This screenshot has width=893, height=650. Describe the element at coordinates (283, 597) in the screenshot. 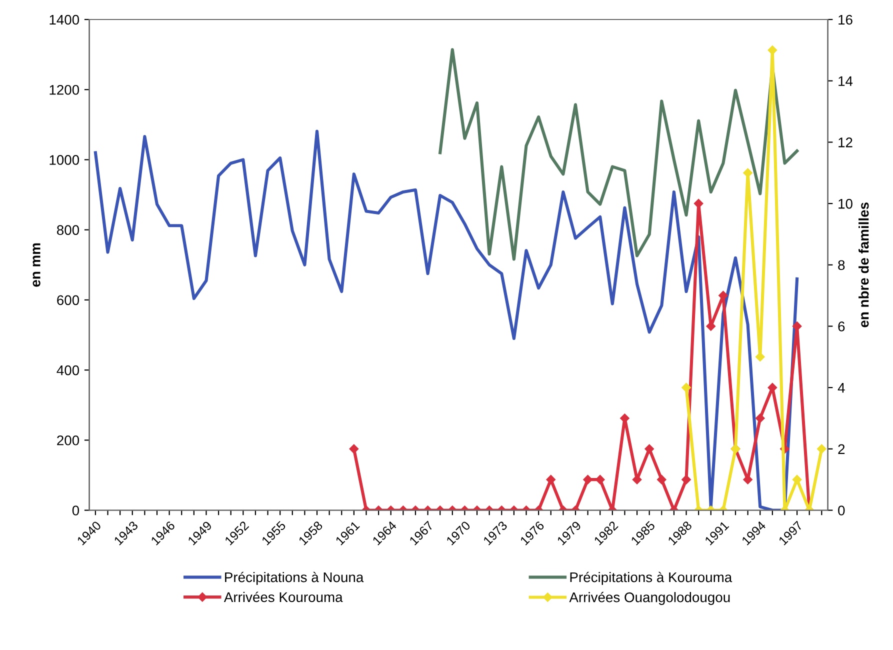

I see `legend-label: Arrivées Kourouma` at that location.